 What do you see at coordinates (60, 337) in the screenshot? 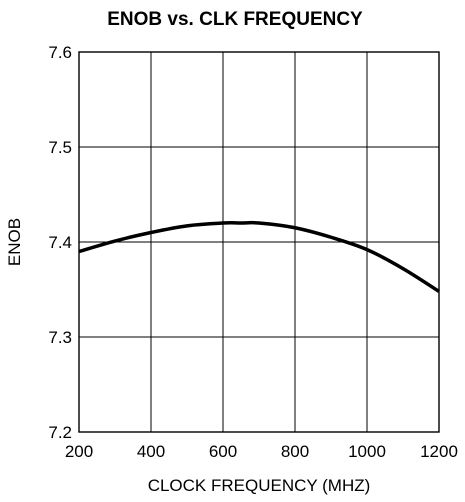
I see `y-tick-label: 7.3` at bounding box center [60, 337].